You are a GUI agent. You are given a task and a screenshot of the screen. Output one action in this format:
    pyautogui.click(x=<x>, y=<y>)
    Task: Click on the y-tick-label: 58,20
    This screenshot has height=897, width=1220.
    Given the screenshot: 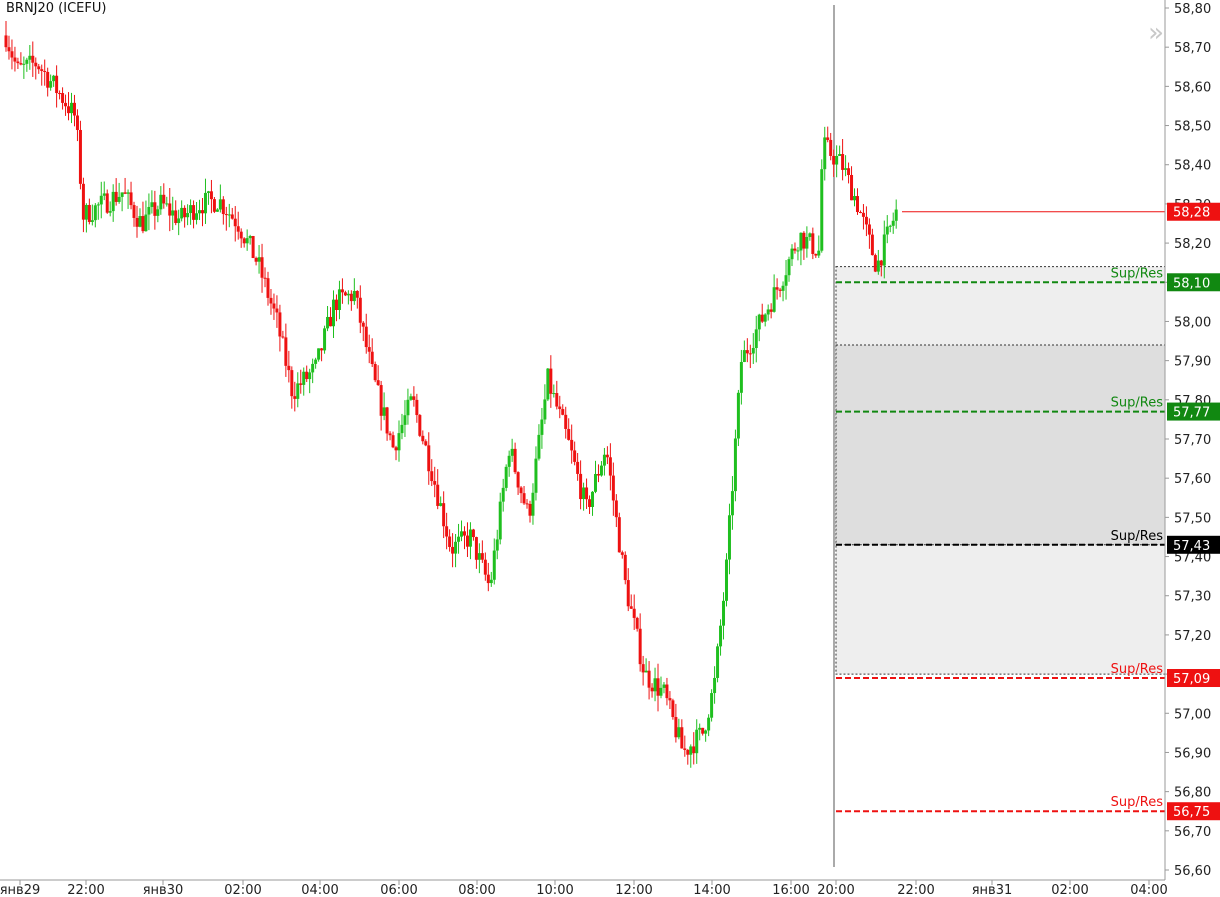 What is the action you would take?
    pyautogui.click(x=1192, y=244)
    